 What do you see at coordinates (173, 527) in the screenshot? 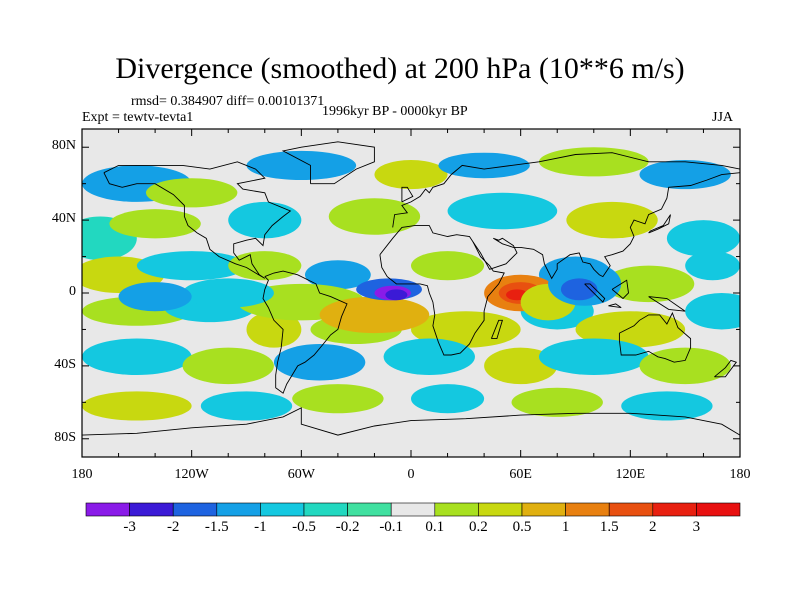
I see `colorbar-label: -2` at bounding box center [173, 527].